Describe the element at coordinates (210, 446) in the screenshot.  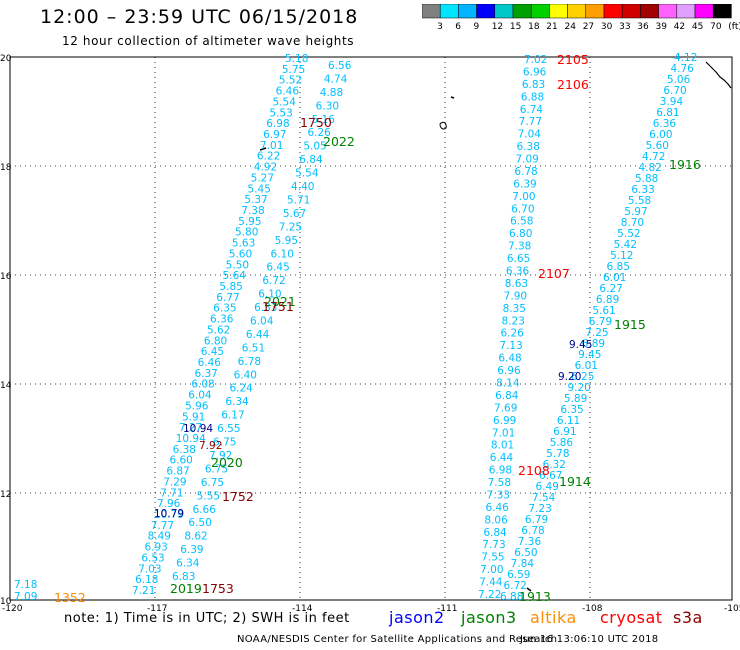
I see `highlight-value: 7.92` at that location.